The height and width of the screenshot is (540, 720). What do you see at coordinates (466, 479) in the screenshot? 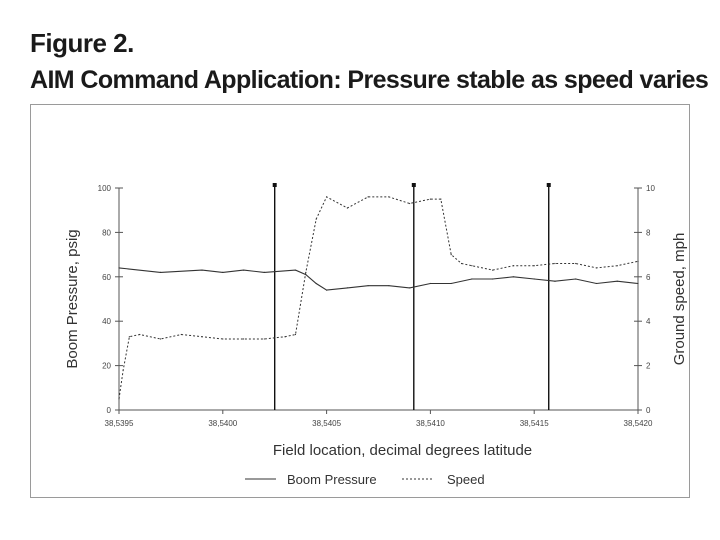
I see `legend-label-speed: Speed` at bounding box center [466, 479].